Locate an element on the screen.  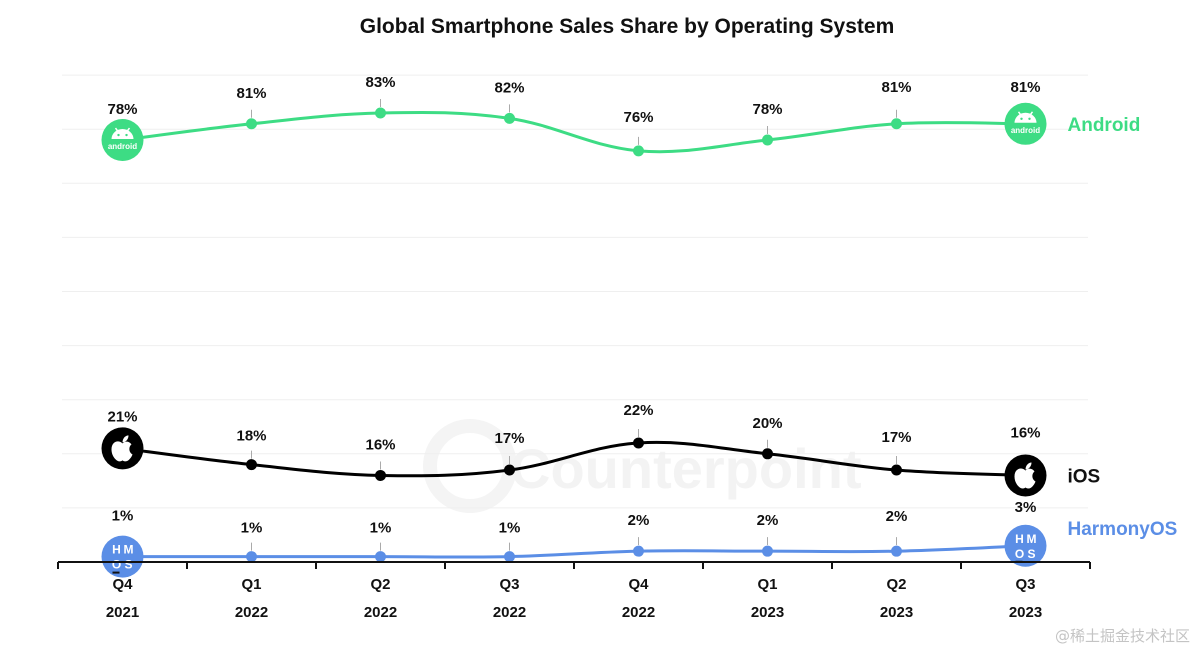
harmonyos-badge is located at coordinates (1025, 545).